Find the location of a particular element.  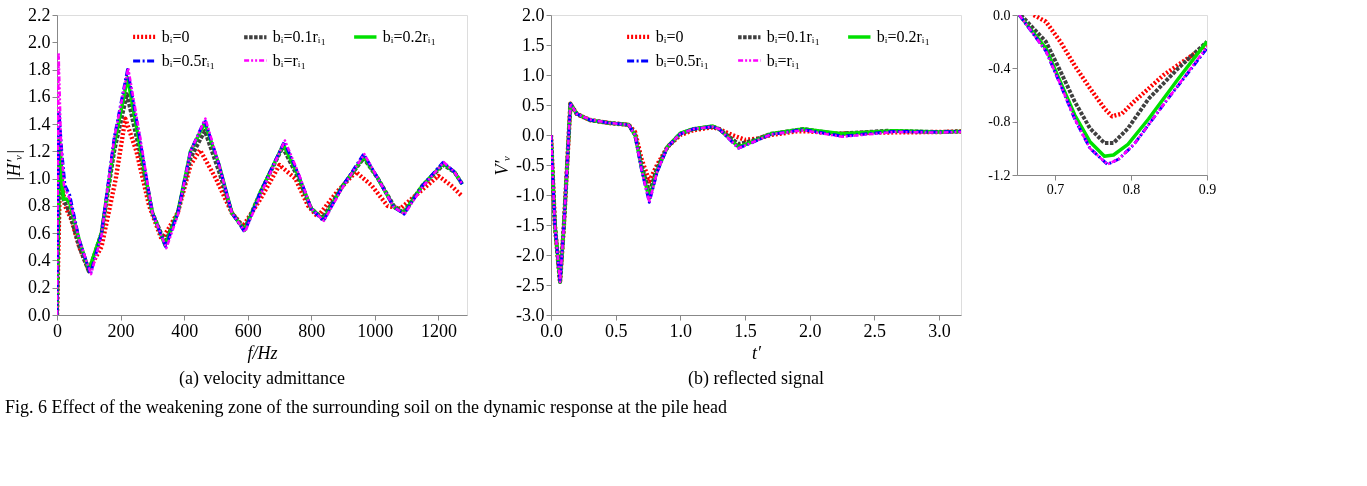

x-tick-label: 1.5 is located at coordinates (745, 330).